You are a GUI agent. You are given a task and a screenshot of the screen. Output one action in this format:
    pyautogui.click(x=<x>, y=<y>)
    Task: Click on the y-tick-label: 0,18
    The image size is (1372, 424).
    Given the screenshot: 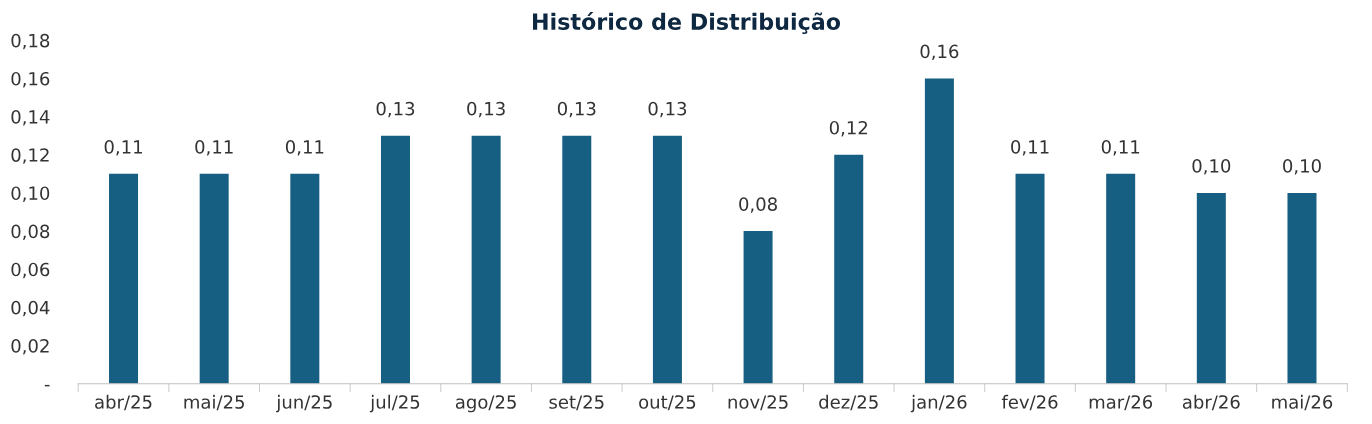 What is the action you would take?
    pyautogui.click(x=30, y=41)
    